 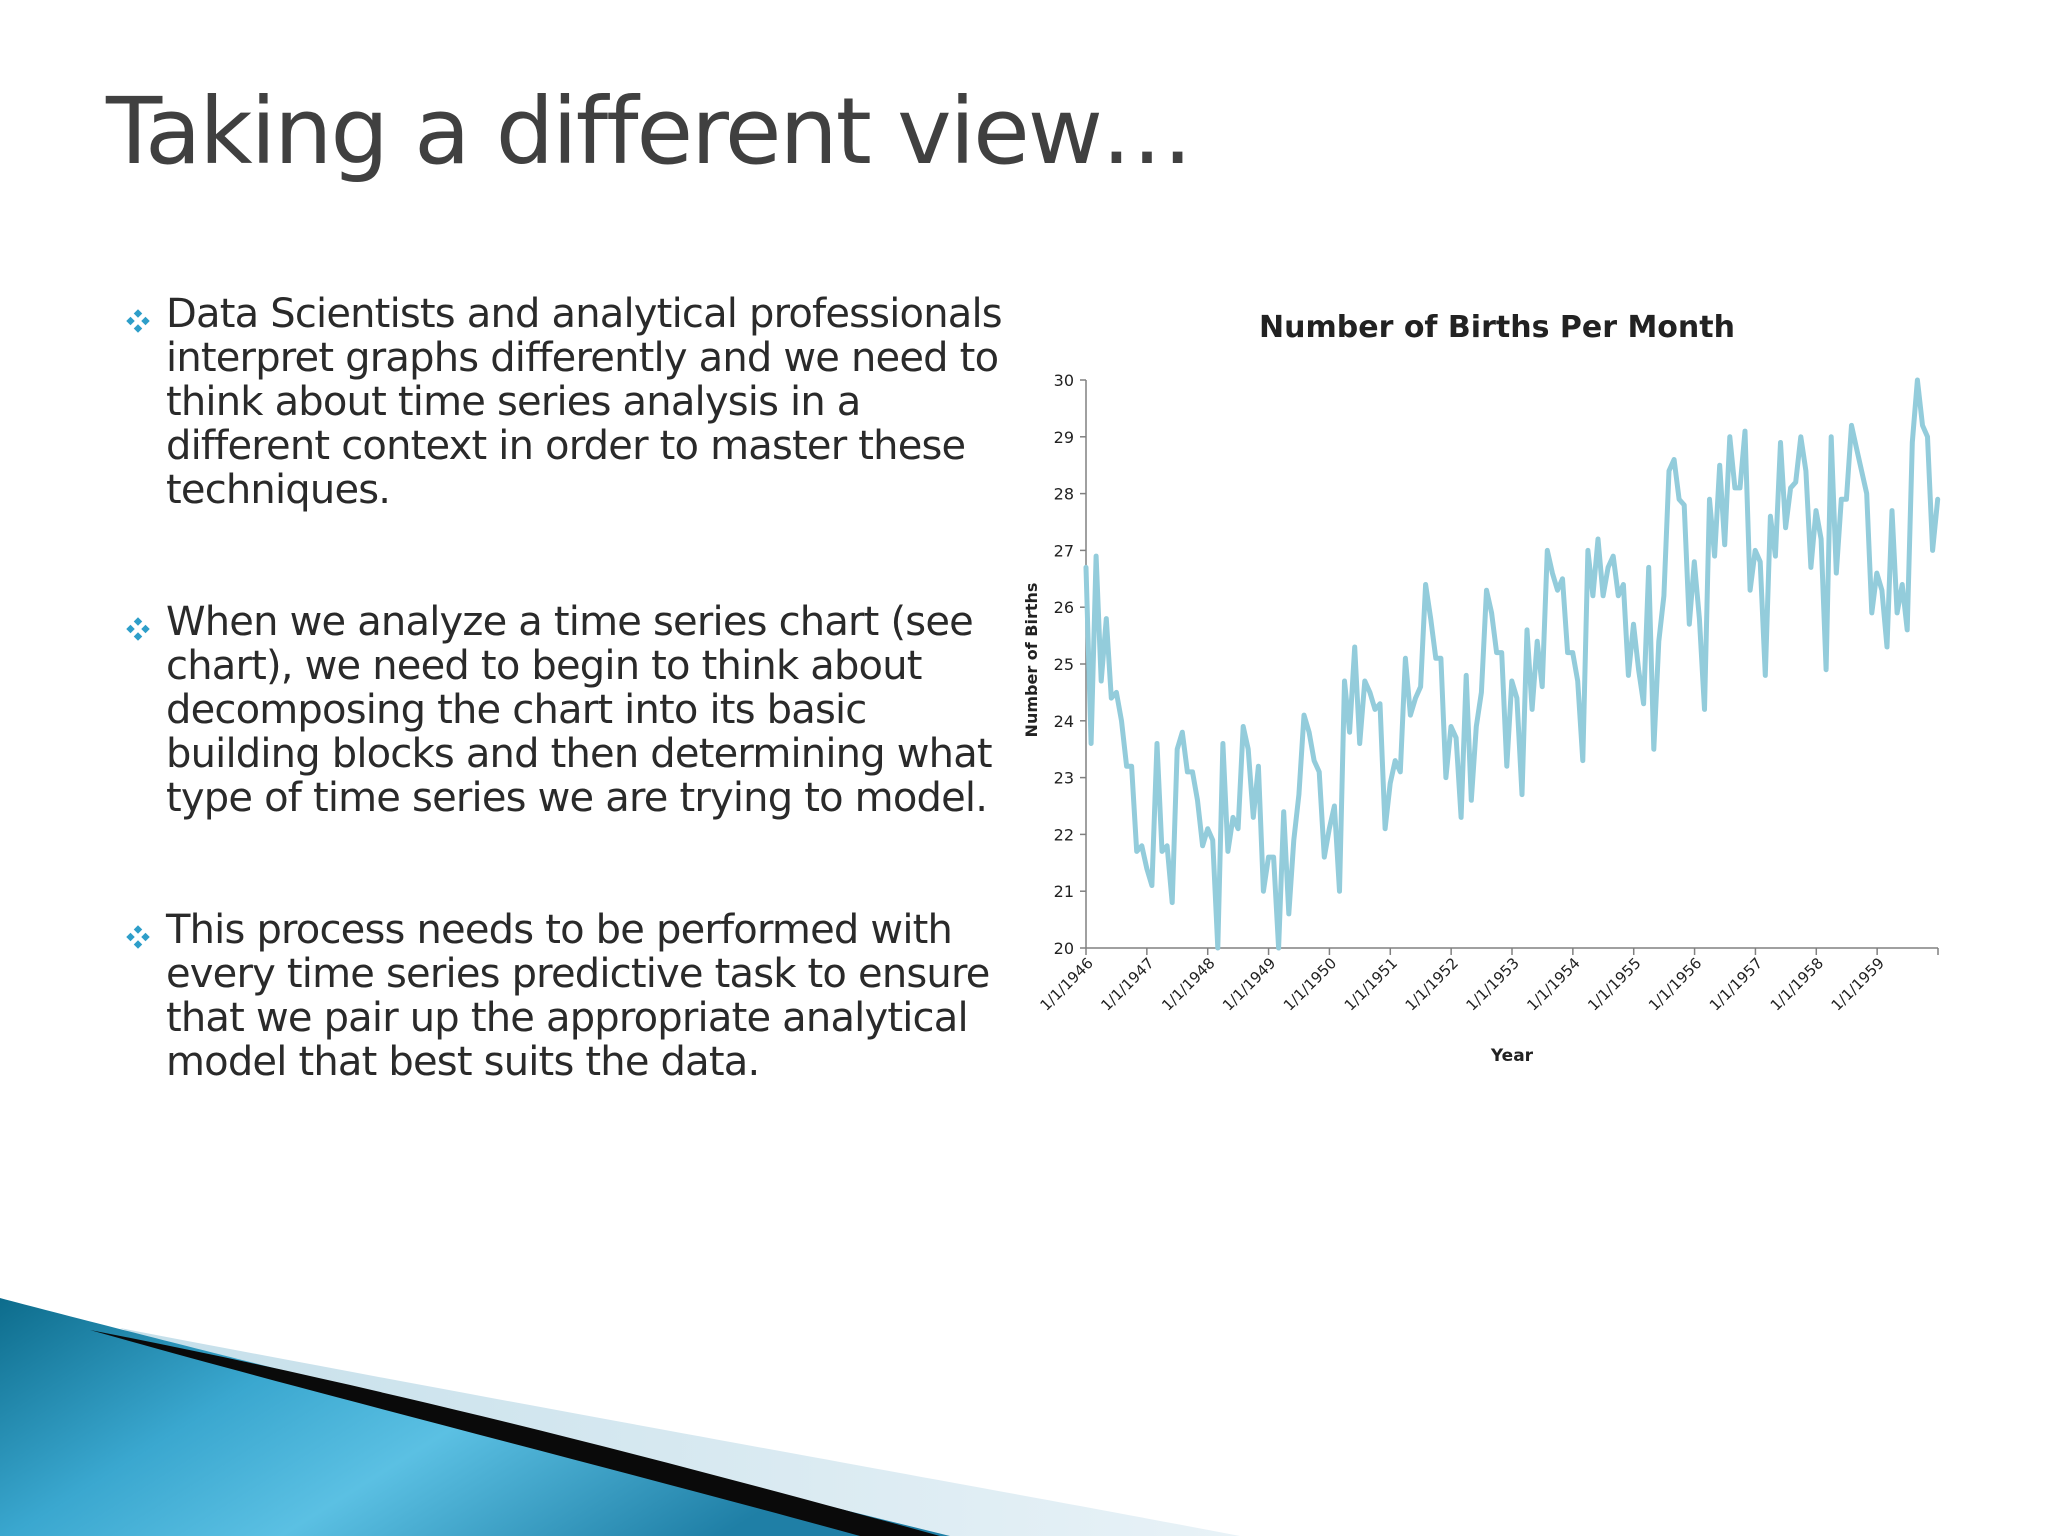 I want to click on x-tick-label: 1/1/1949, so click(x=1249, y=984).